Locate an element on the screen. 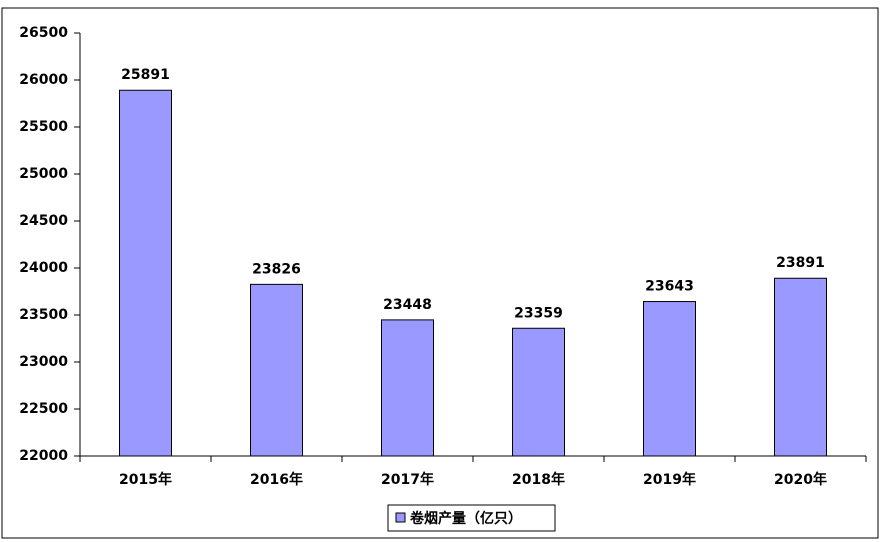 This screenshot has width=881, height=542. y-tick-label: 26000 is located at coordinates (43, 80).